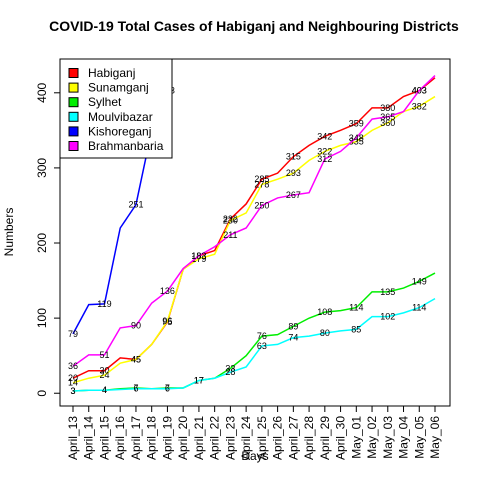 The width and height of the screenshot is (480, 480). I want to click on data-label: 136, so click(167, 291).